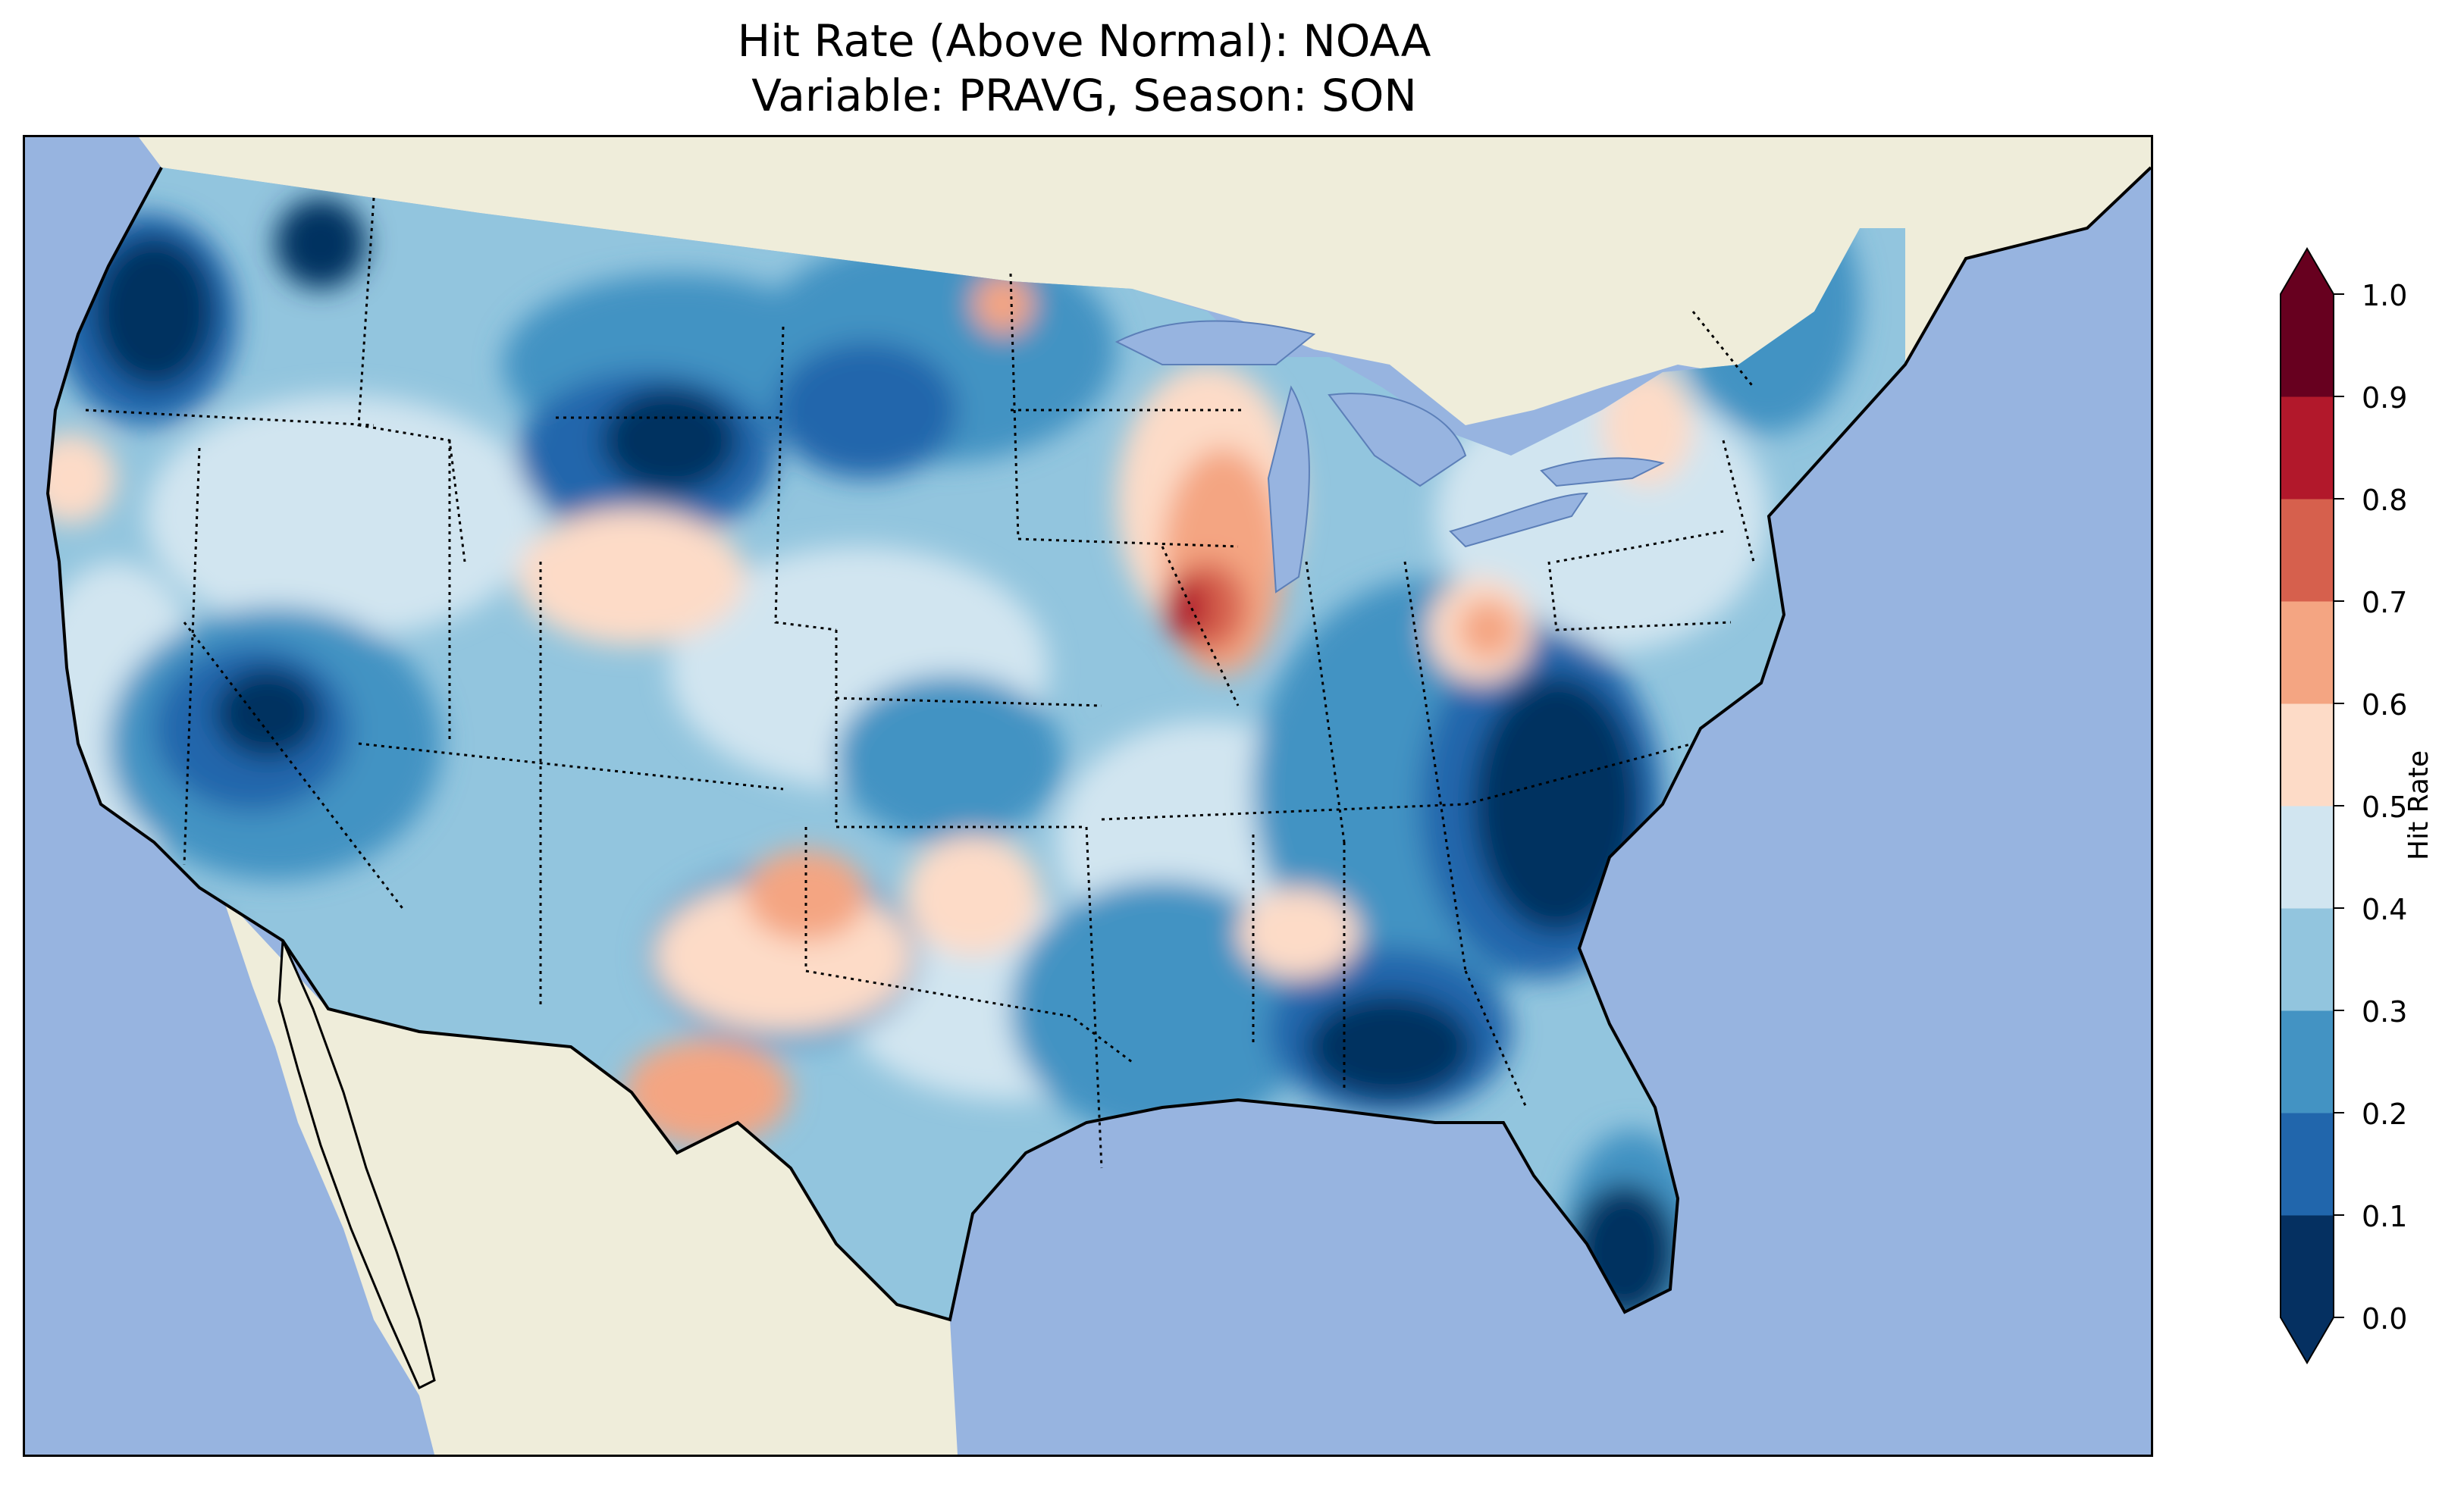 The image size is (2464, 1494). Describe the element at coordinates (2385, 705) in the screenshot. I see `colorbar-tick-6: 0.6` at that location.